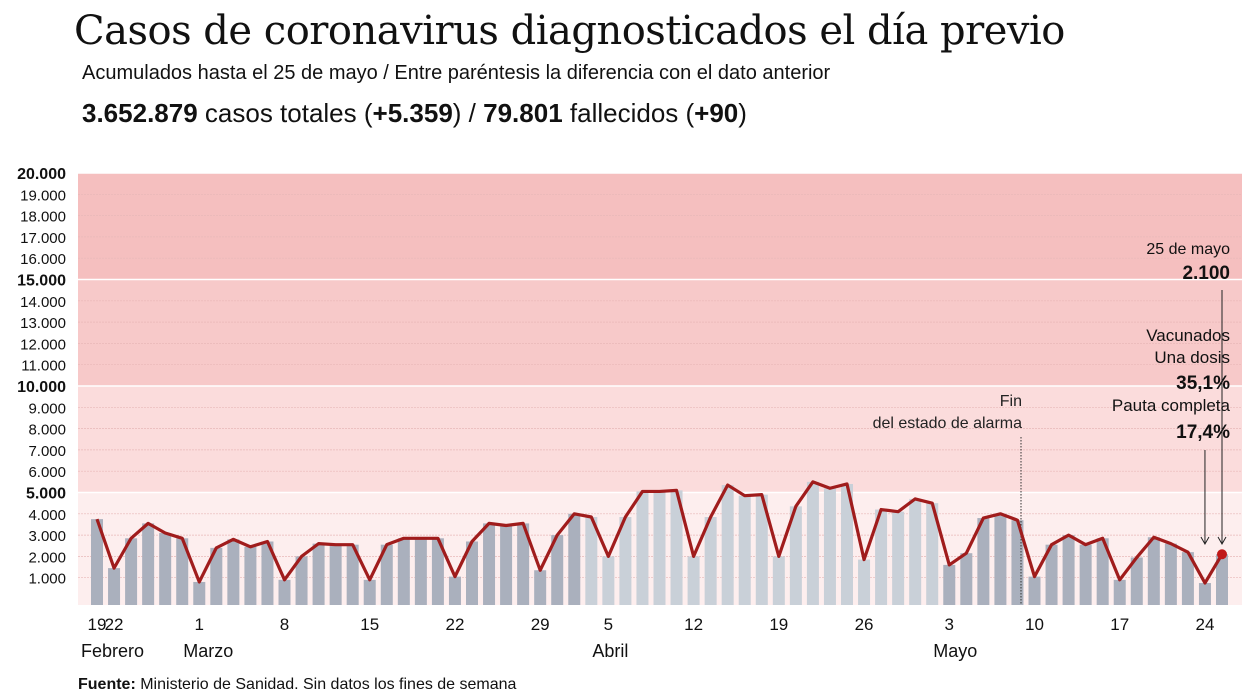 This screenshot has width=1248, height=698. Describe the element at coordinates (47, 515) in the screenshot. I see `y-tick-label: 4.000` at that location.